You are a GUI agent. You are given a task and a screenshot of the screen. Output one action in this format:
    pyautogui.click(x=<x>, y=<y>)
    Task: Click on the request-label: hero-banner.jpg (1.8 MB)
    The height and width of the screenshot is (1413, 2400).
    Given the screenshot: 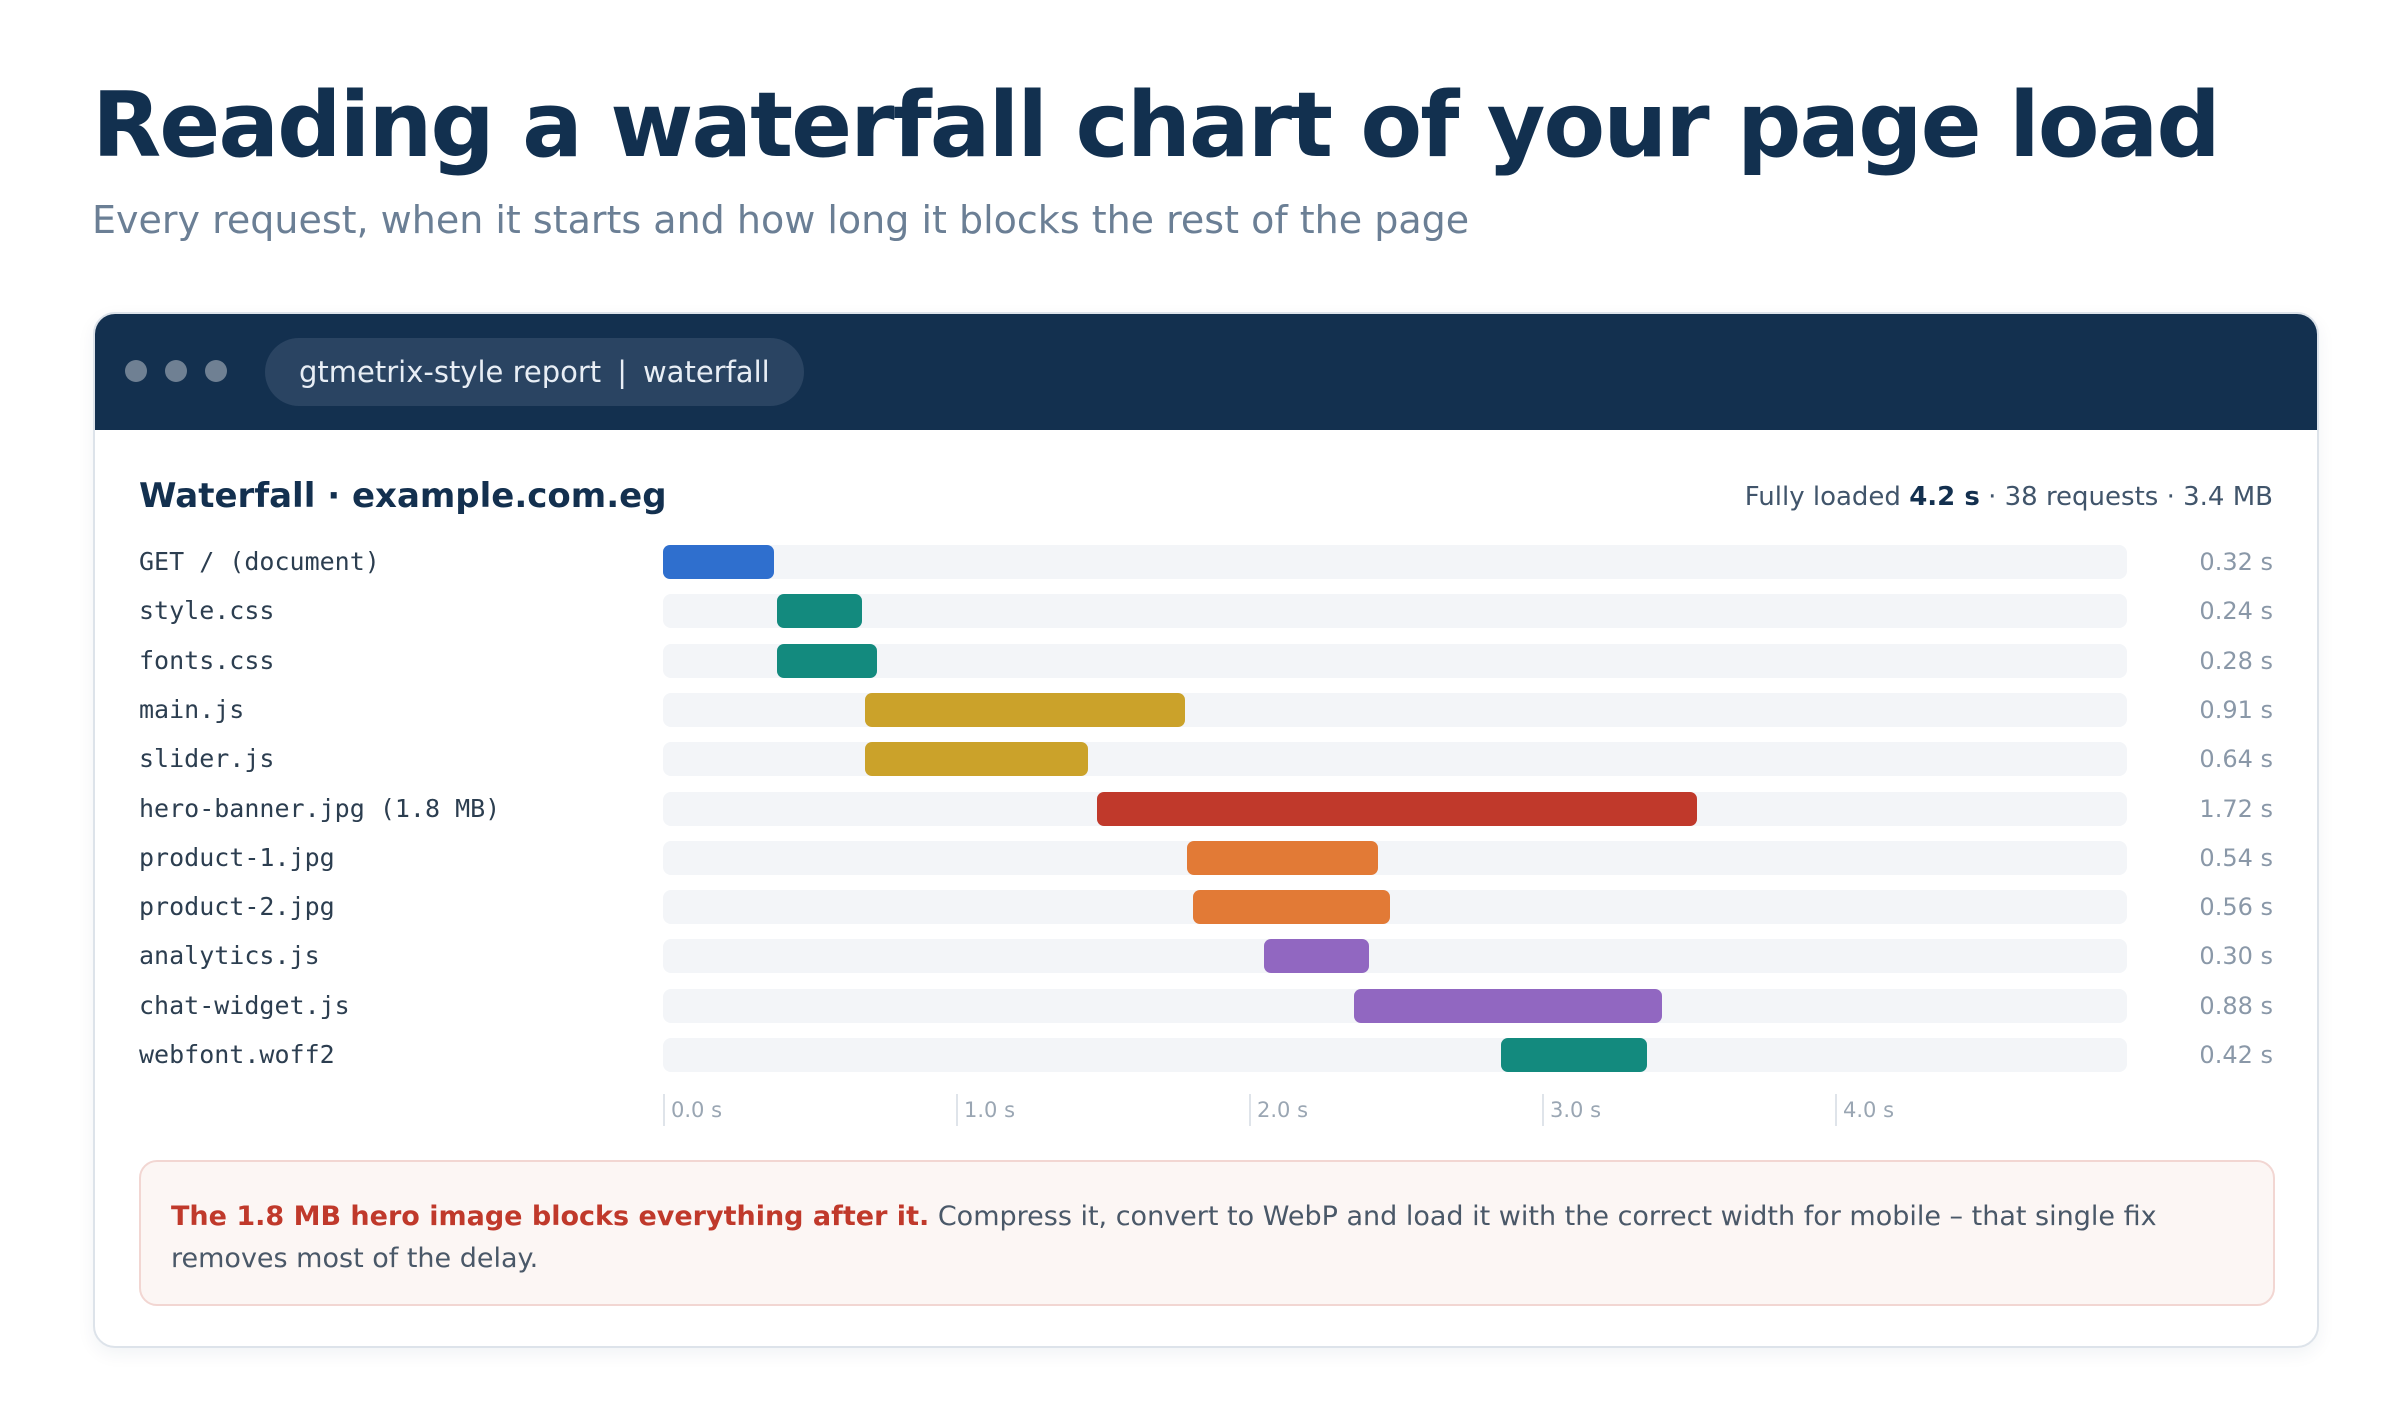 What is the action you would take?
    pyautogui.click(x=320, y=808)
    